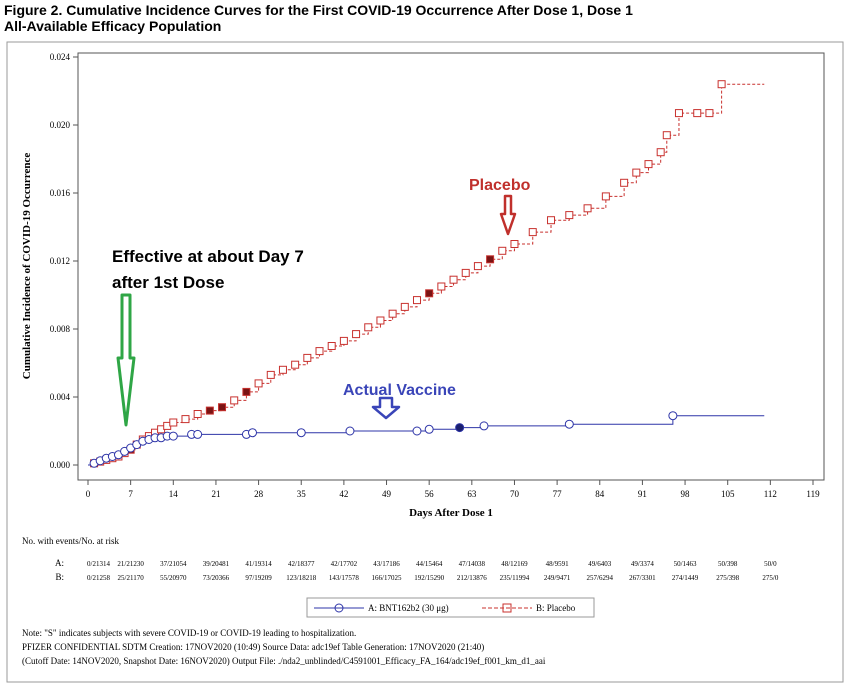  I want to click on figure-title-line2: All-Available Efficacy Population, so click(113, 26).